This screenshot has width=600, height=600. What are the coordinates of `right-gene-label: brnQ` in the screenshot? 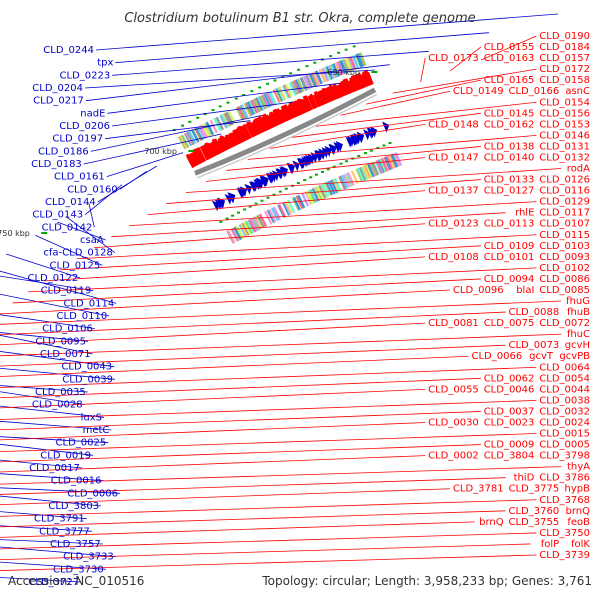 It's located at (578, 511).